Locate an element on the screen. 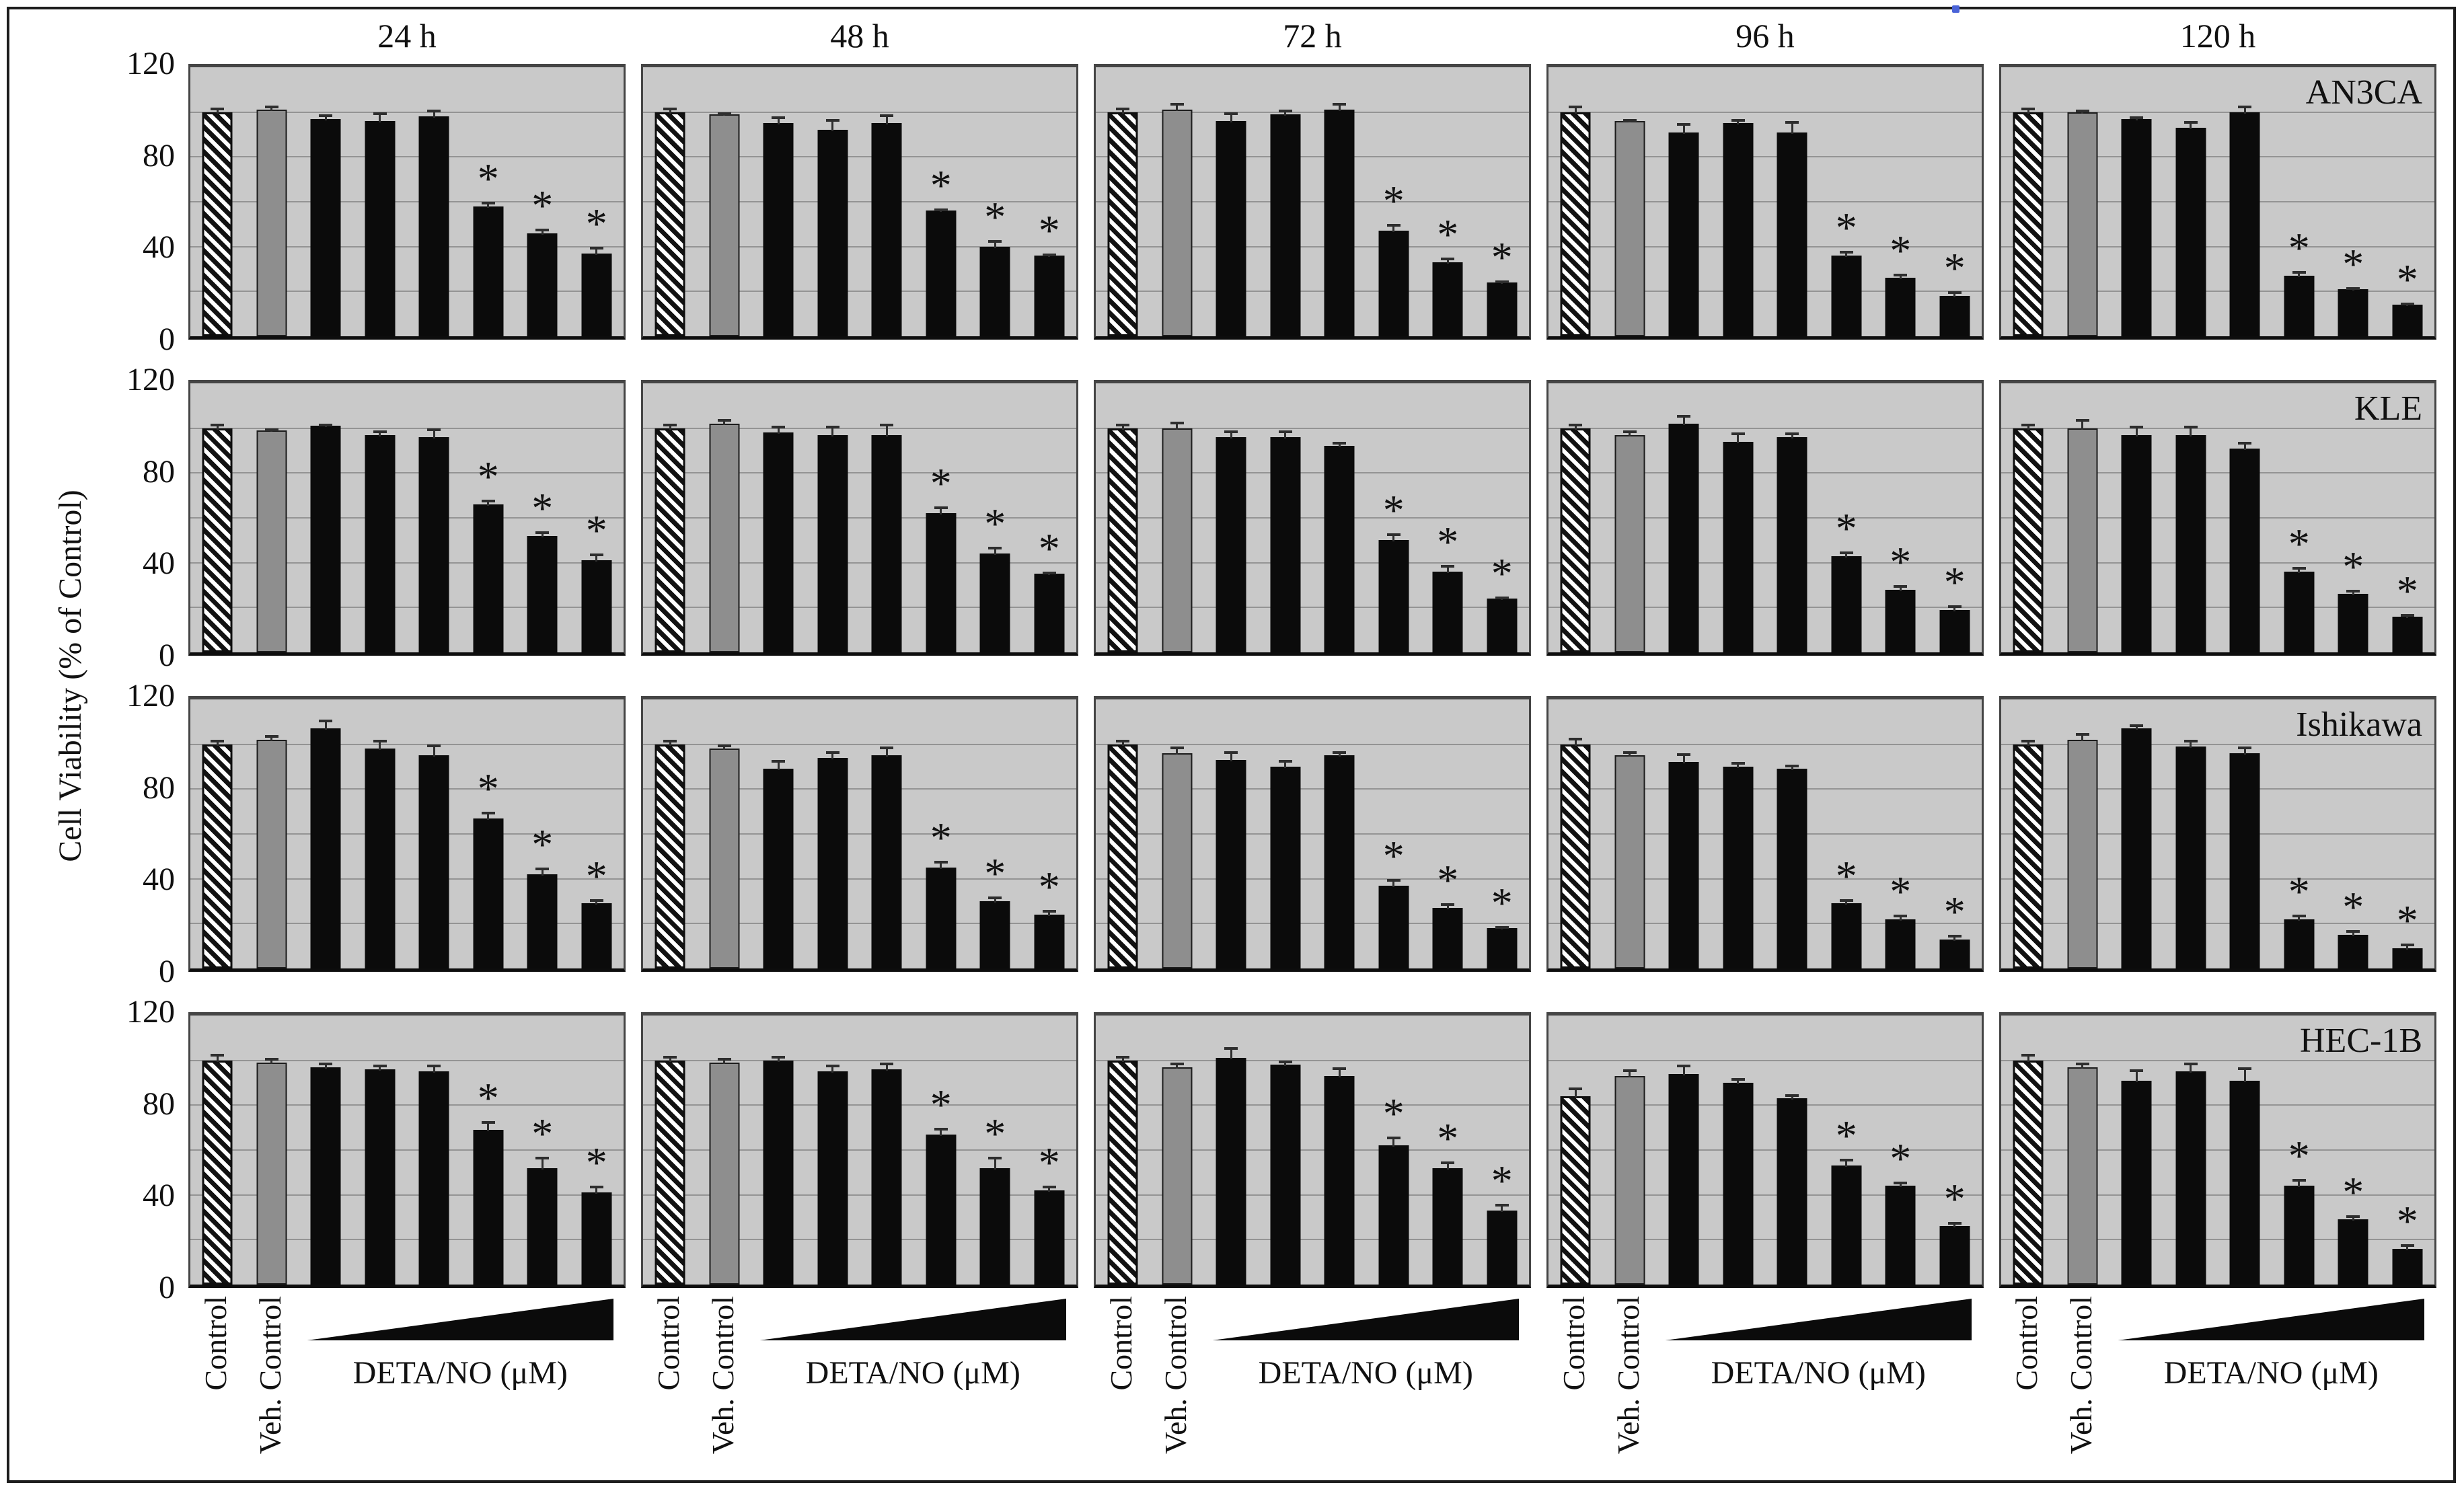 This screenshot has height=1491, width=2464. column-title: 72 h is located at coordinates (1312, 36).